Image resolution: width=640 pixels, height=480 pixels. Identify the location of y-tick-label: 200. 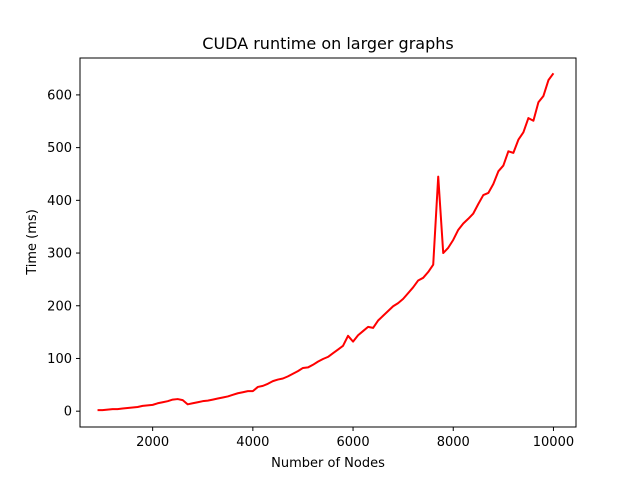
(59, 306).